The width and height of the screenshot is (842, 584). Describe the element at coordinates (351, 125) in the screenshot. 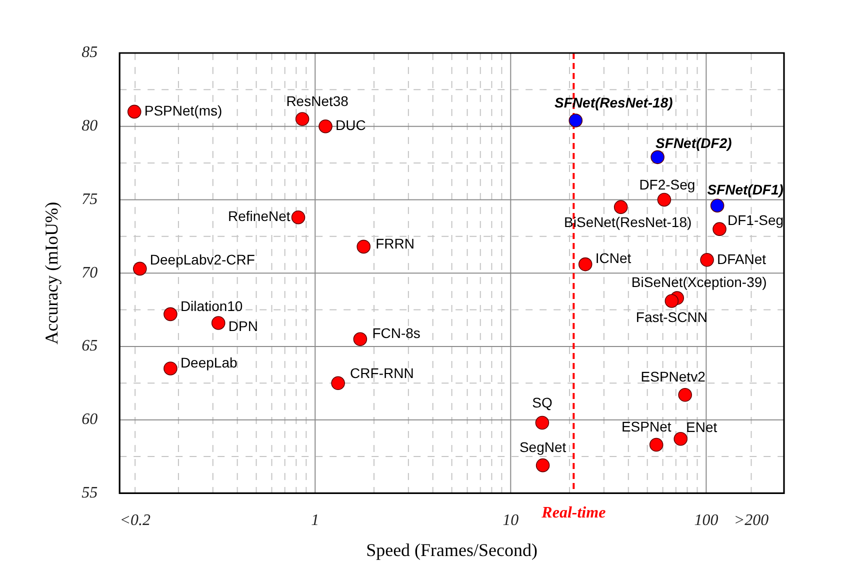

I see `annotation: DUC` at that location.